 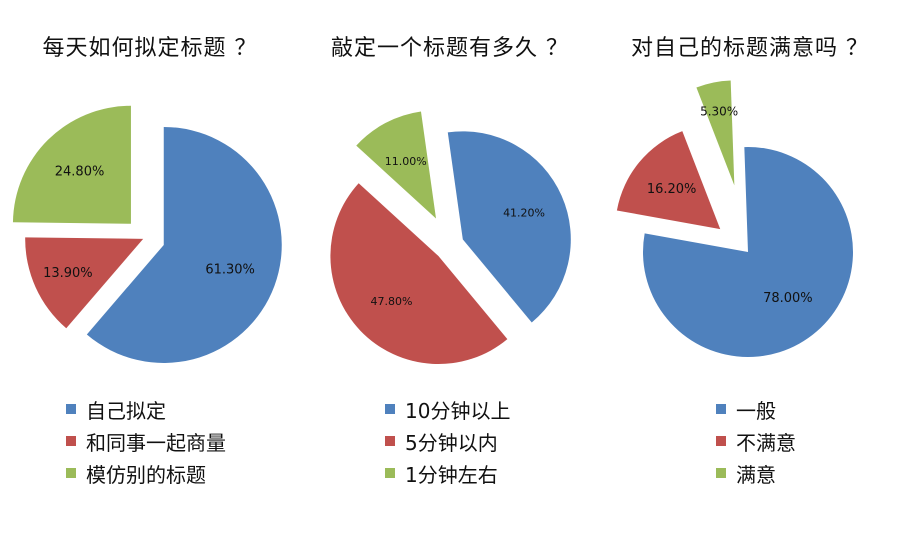 I want to click on legend-label: 1分钟左右, so click(x=451, y=474).